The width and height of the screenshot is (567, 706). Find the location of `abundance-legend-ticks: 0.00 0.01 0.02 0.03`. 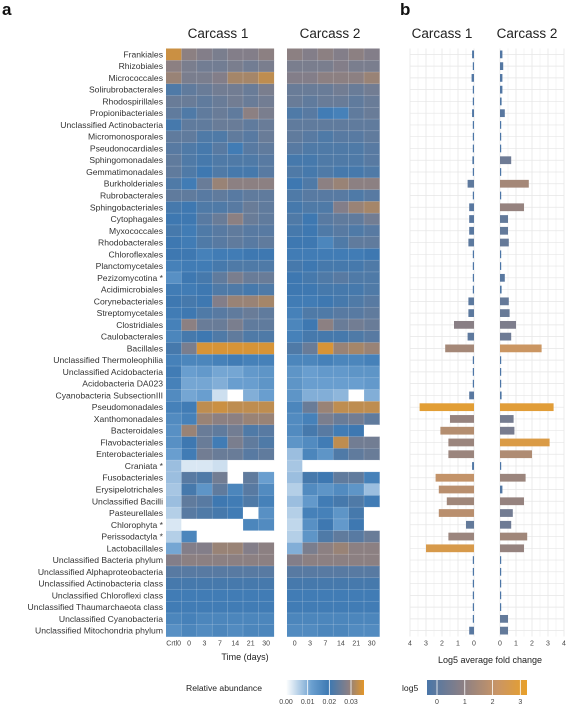

abundance-legend-ticks: 0.00 0.01 0.02 0.03 is located at coordinates (318, 693).